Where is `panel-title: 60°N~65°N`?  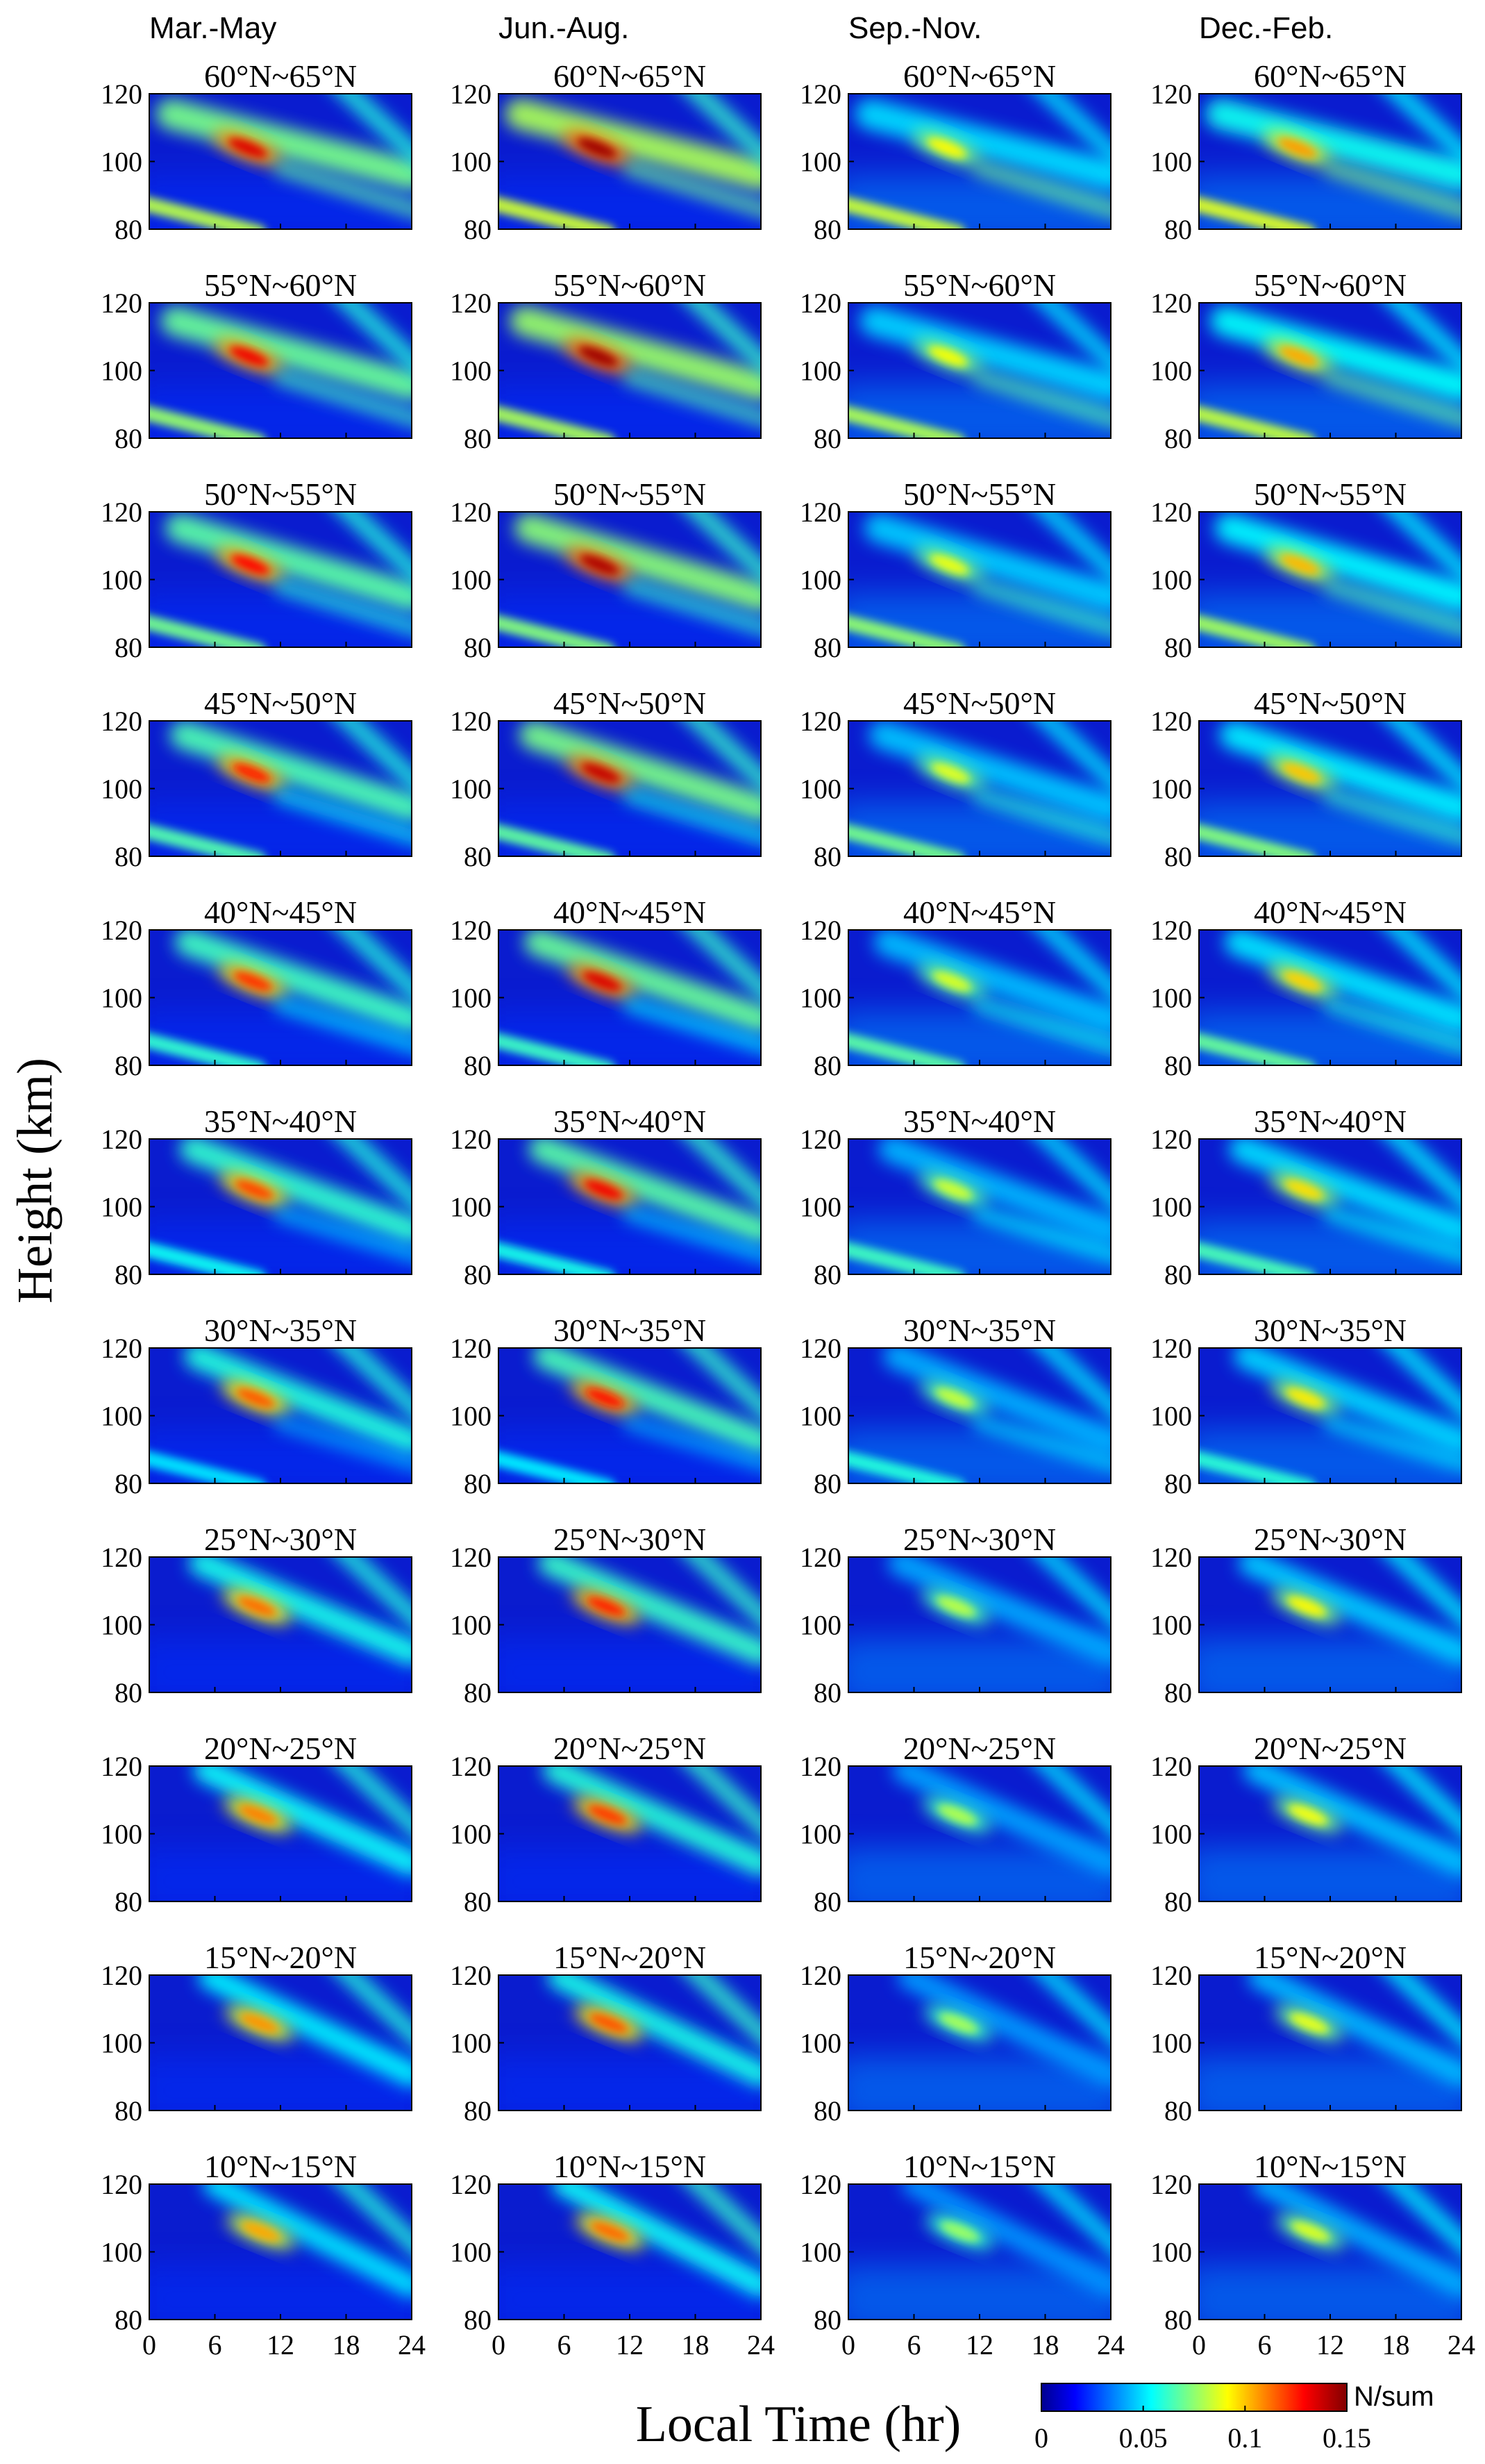 panel-title: 60°N~65°N is located at coordinates (629, 76).